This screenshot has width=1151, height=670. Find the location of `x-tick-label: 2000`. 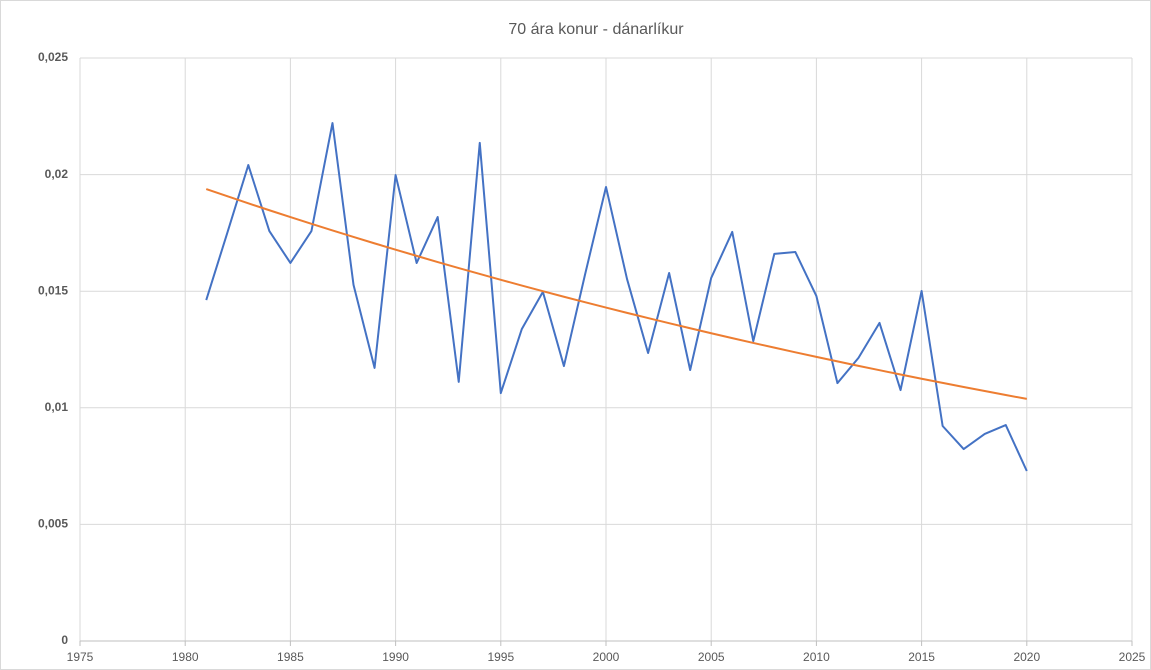

x-tick-label: 2000 is located at coordinates (606, 657).